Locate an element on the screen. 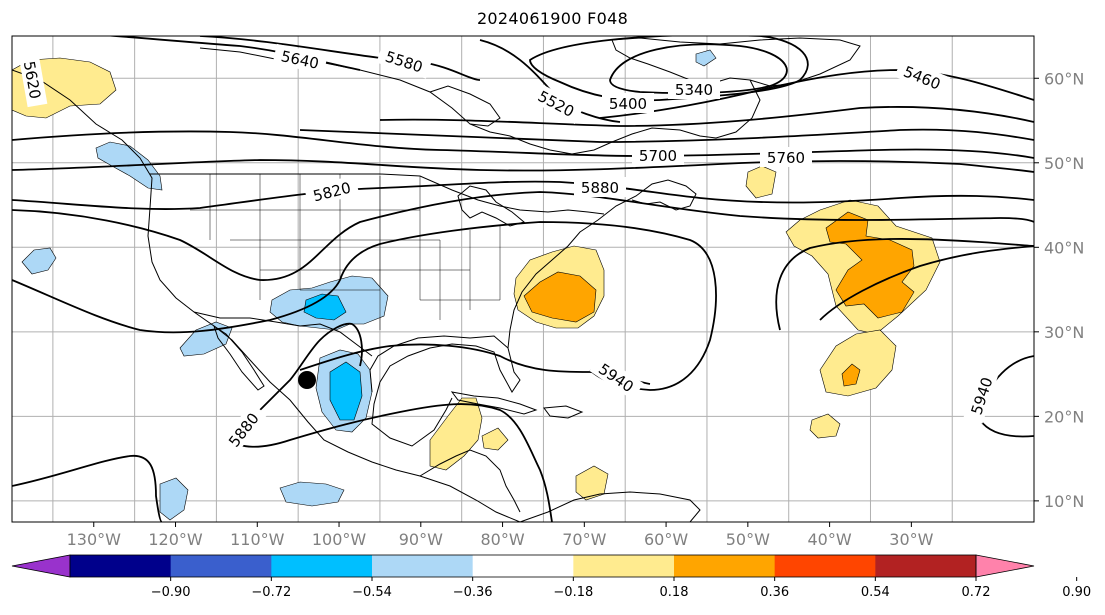 This screenshot has height=615, width=1105. latitude-tick-labels: 60°N 50°N 40°N 30°N 20°N 10°N is located at coordinates (1059, 290).